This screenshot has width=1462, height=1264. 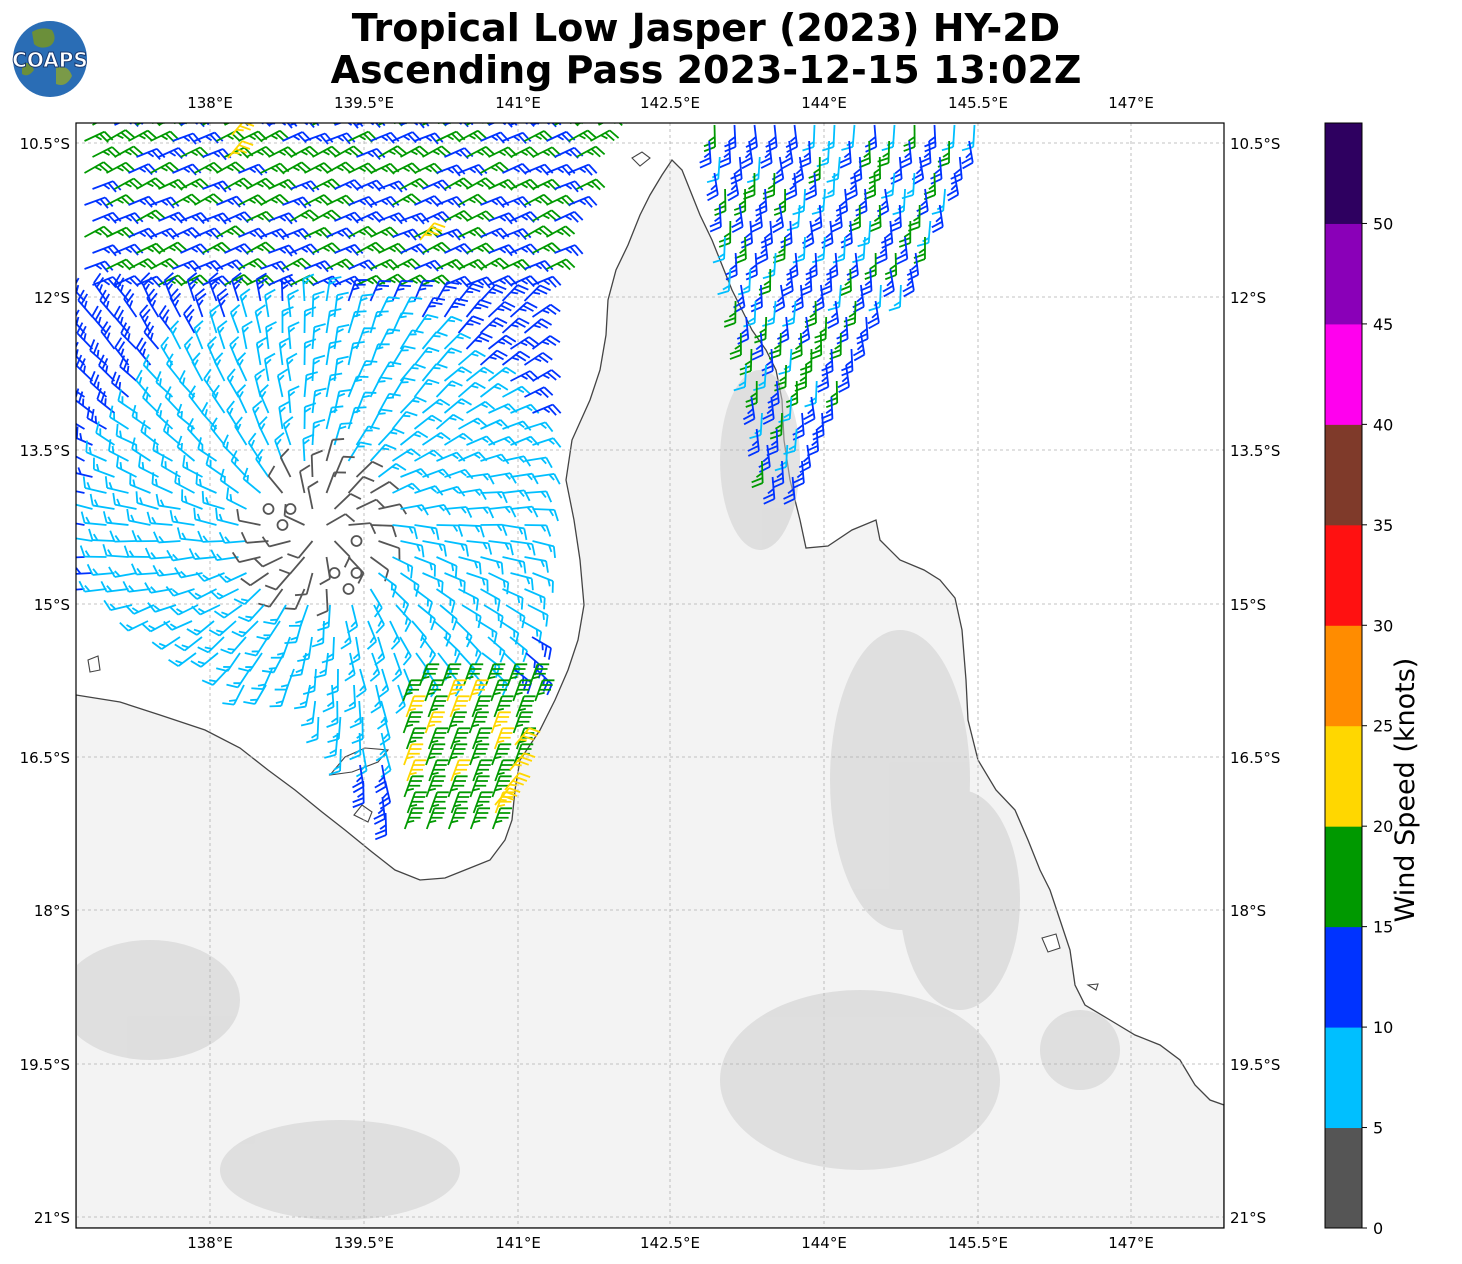 I want to click on colorbar-tick-label: 30, so click(x=1383, y=625).